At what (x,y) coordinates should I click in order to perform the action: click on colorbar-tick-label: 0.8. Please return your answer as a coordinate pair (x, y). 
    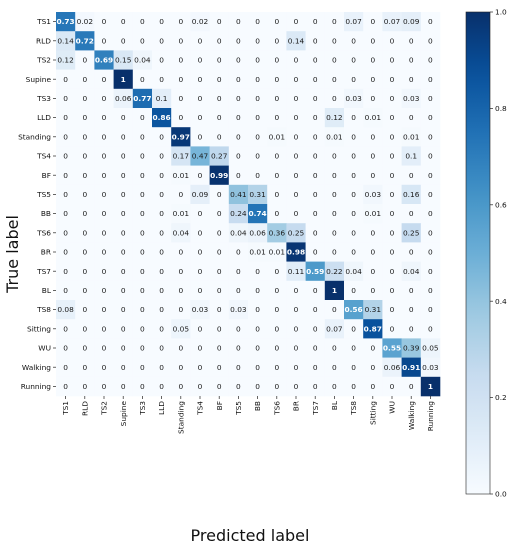
    Looking at the image, I should click on (501, 108).